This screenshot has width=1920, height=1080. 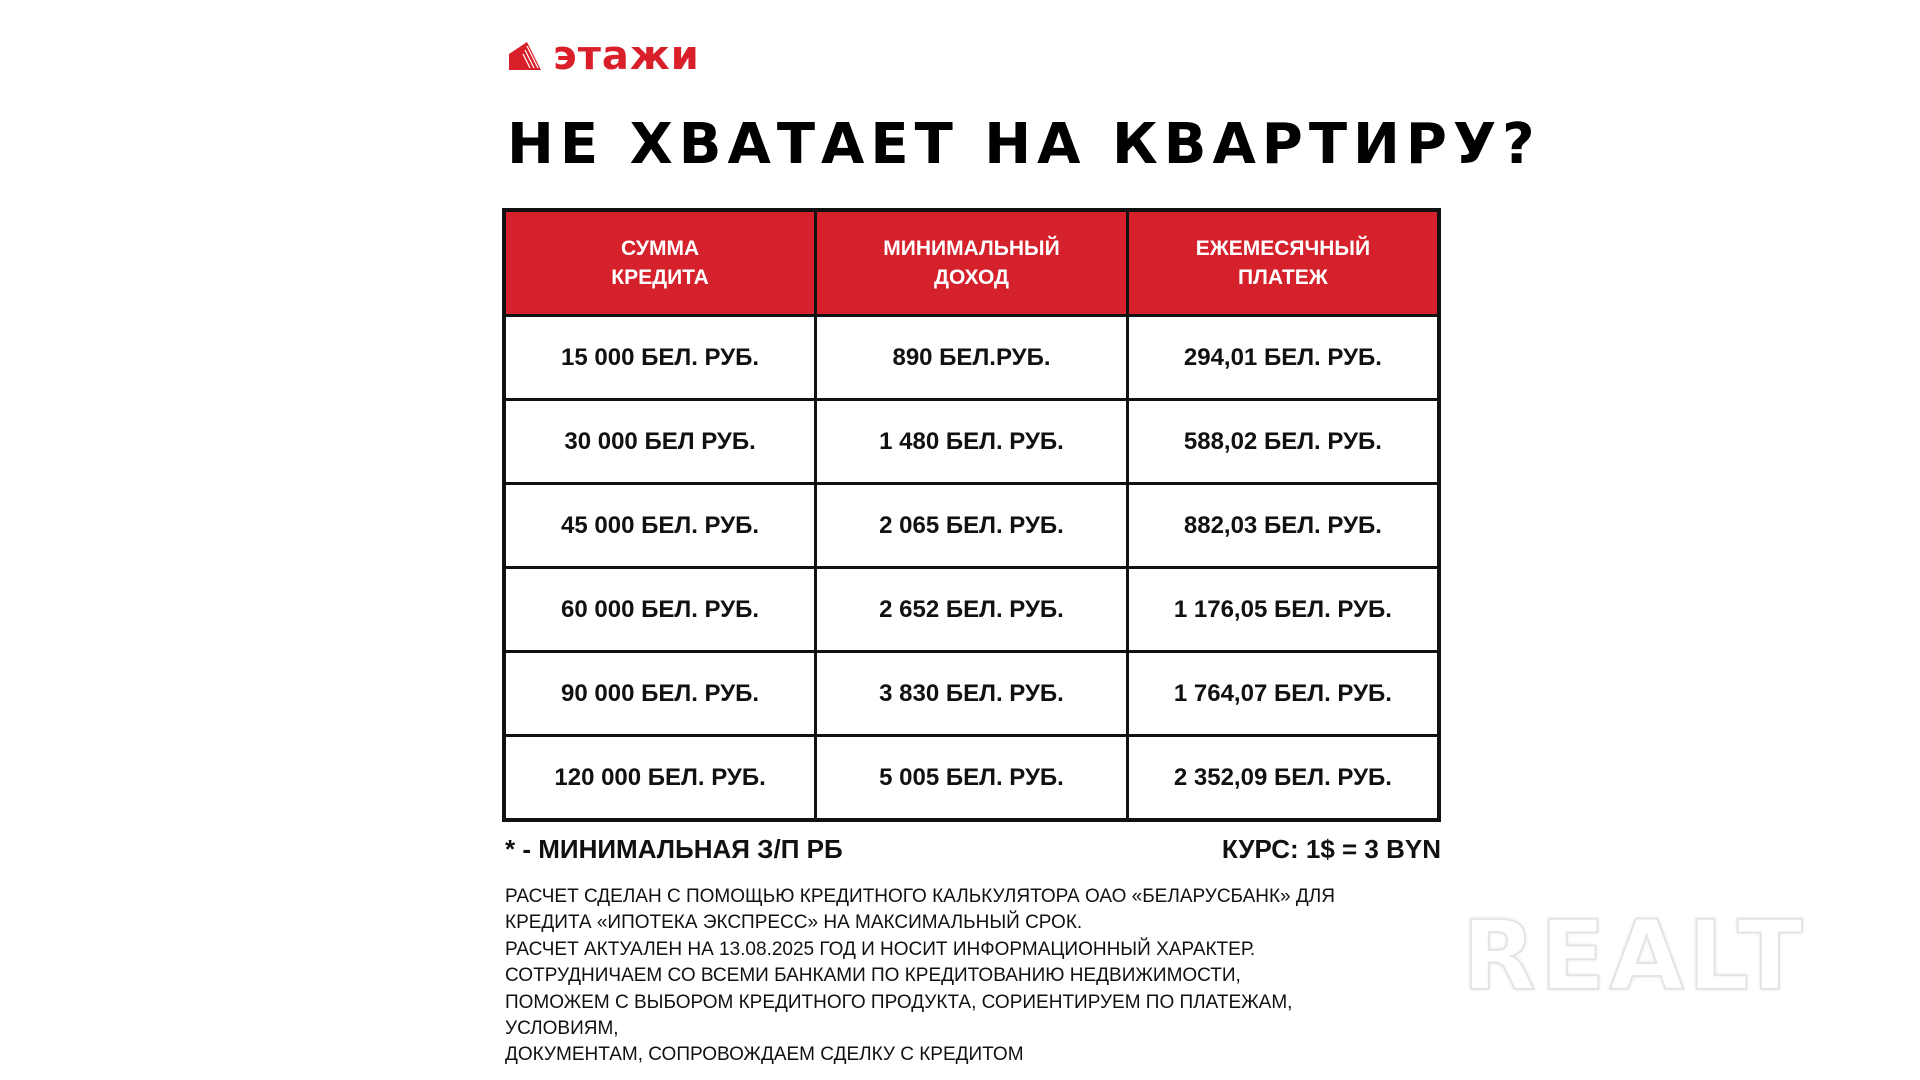 What do you see at coordinates (674, 849) in the screenshot?
I see `footnote: * - МИНИМАЛЬНАЯ З/П РБ` at bounding box center [674, 849].